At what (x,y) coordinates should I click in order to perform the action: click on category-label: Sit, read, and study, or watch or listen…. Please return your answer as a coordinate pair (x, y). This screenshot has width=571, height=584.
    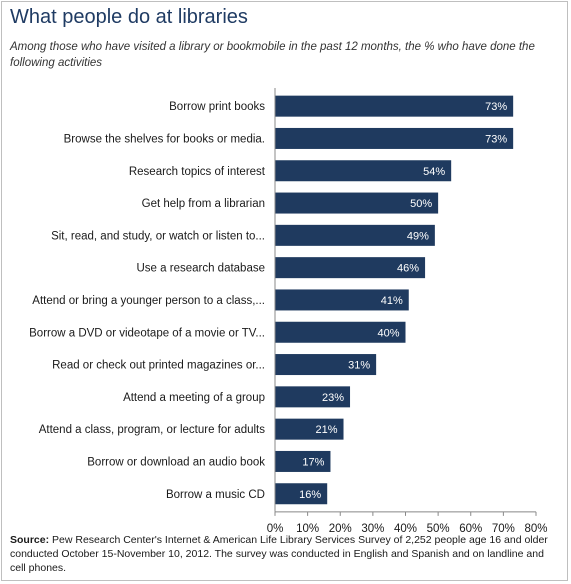
    Looking at the image, I should click on (158, 236).